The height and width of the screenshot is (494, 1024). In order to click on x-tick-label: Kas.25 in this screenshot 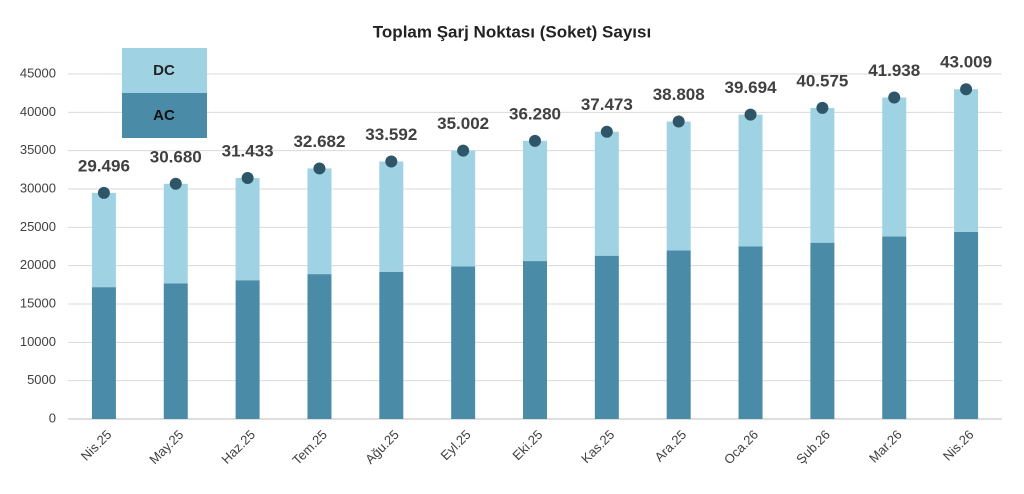, I will do `click(597, 446)`.